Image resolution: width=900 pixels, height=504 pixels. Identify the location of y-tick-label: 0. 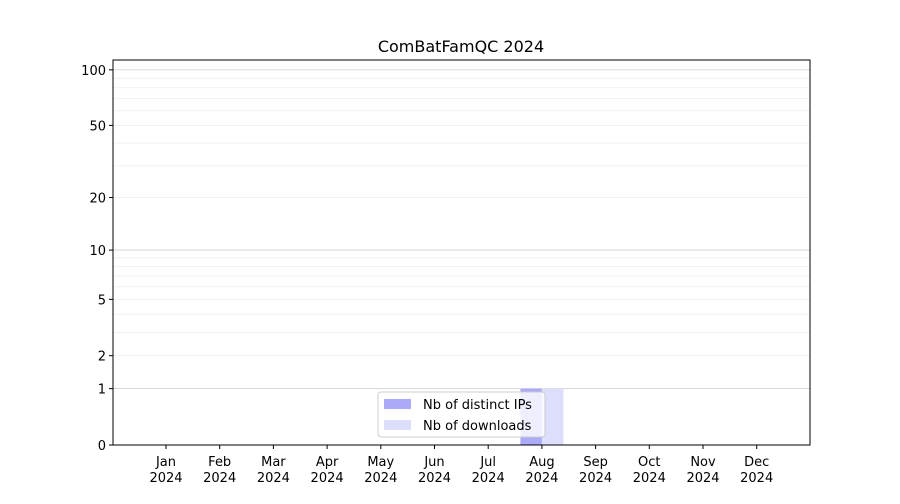
(102, 446).